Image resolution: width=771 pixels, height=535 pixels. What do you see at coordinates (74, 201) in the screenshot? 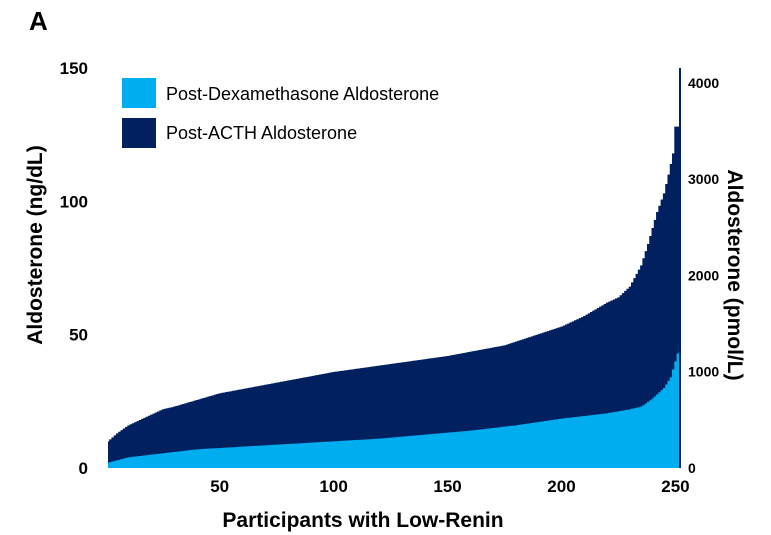
I see `y-tick-label: 100` at bounding box center [74, 201].